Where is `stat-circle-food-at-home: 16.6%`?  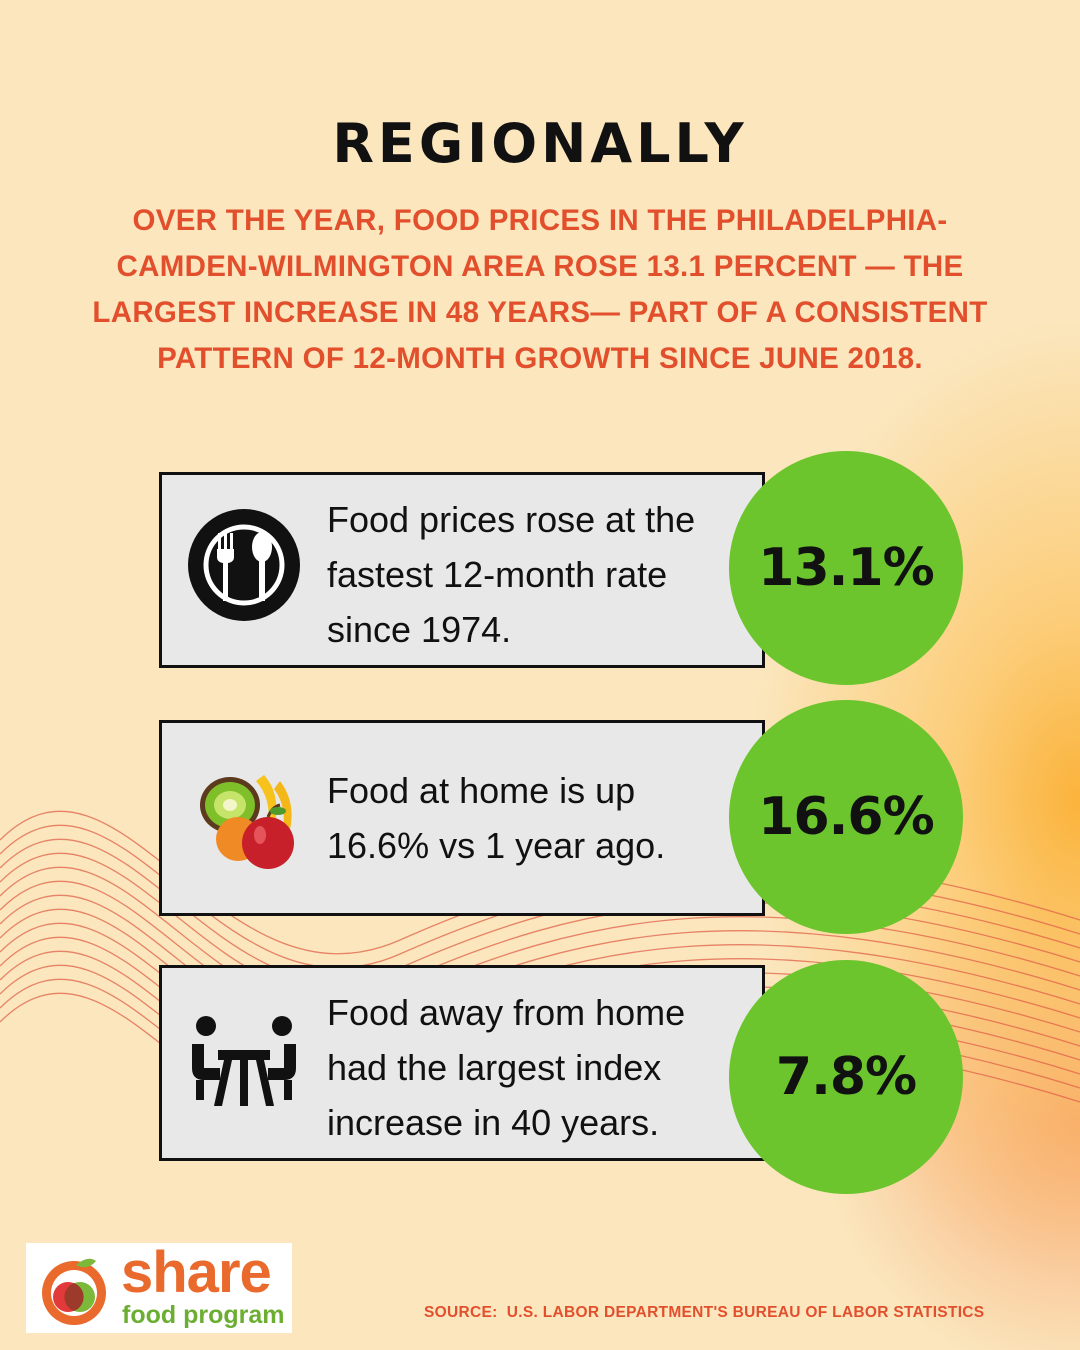 stat-circle-food-at-home: 16.6% is located at coordinates (846, 817).